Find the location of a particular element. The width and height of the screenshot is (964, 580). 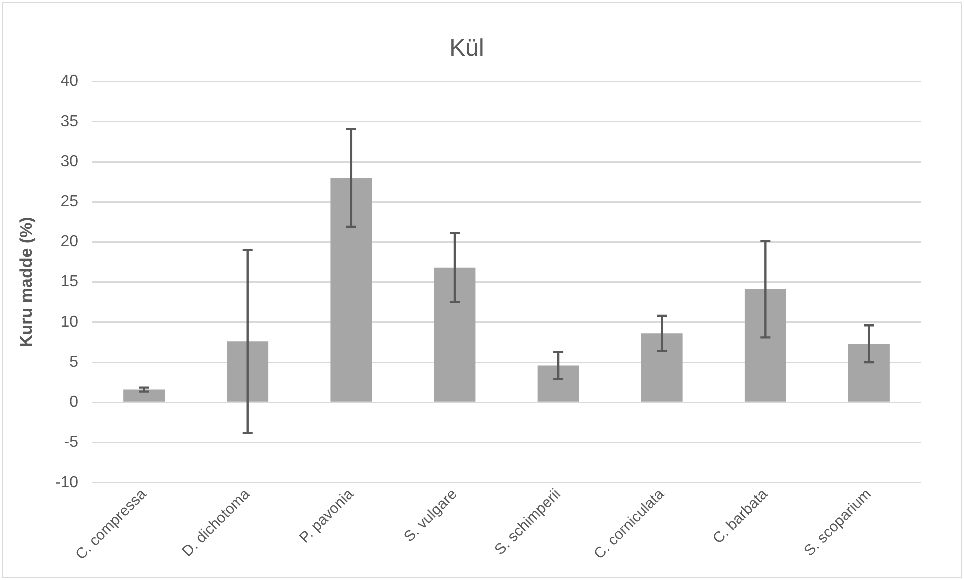

y-tick-label: 40 is located at coordinates (69, 81).